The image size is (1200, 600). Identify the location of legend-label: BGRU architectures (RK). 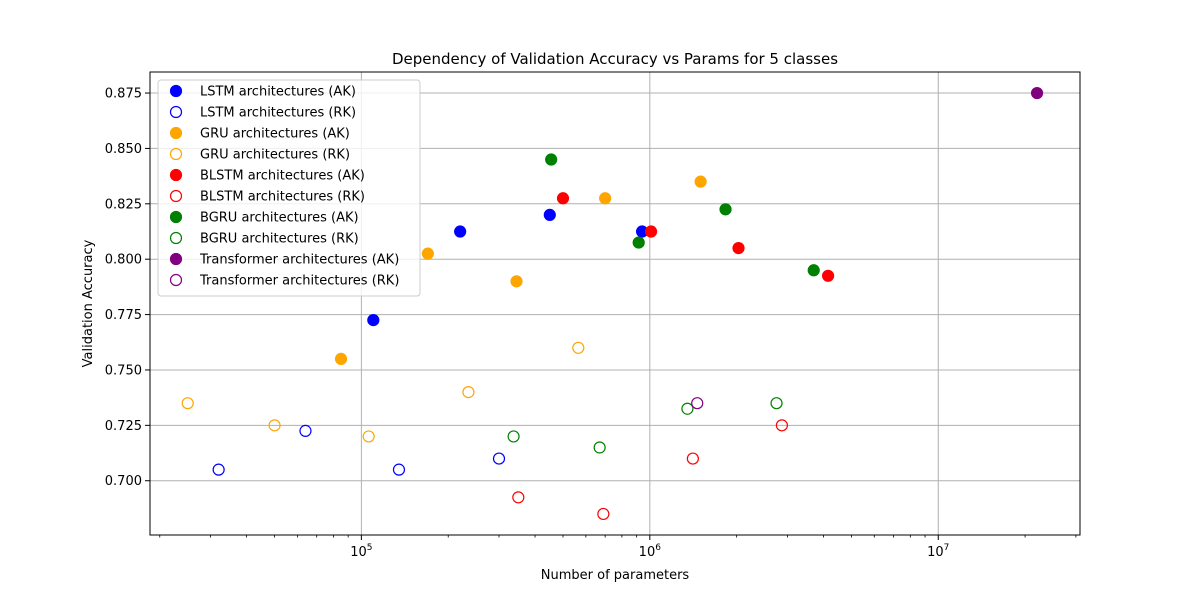
(279, 239).